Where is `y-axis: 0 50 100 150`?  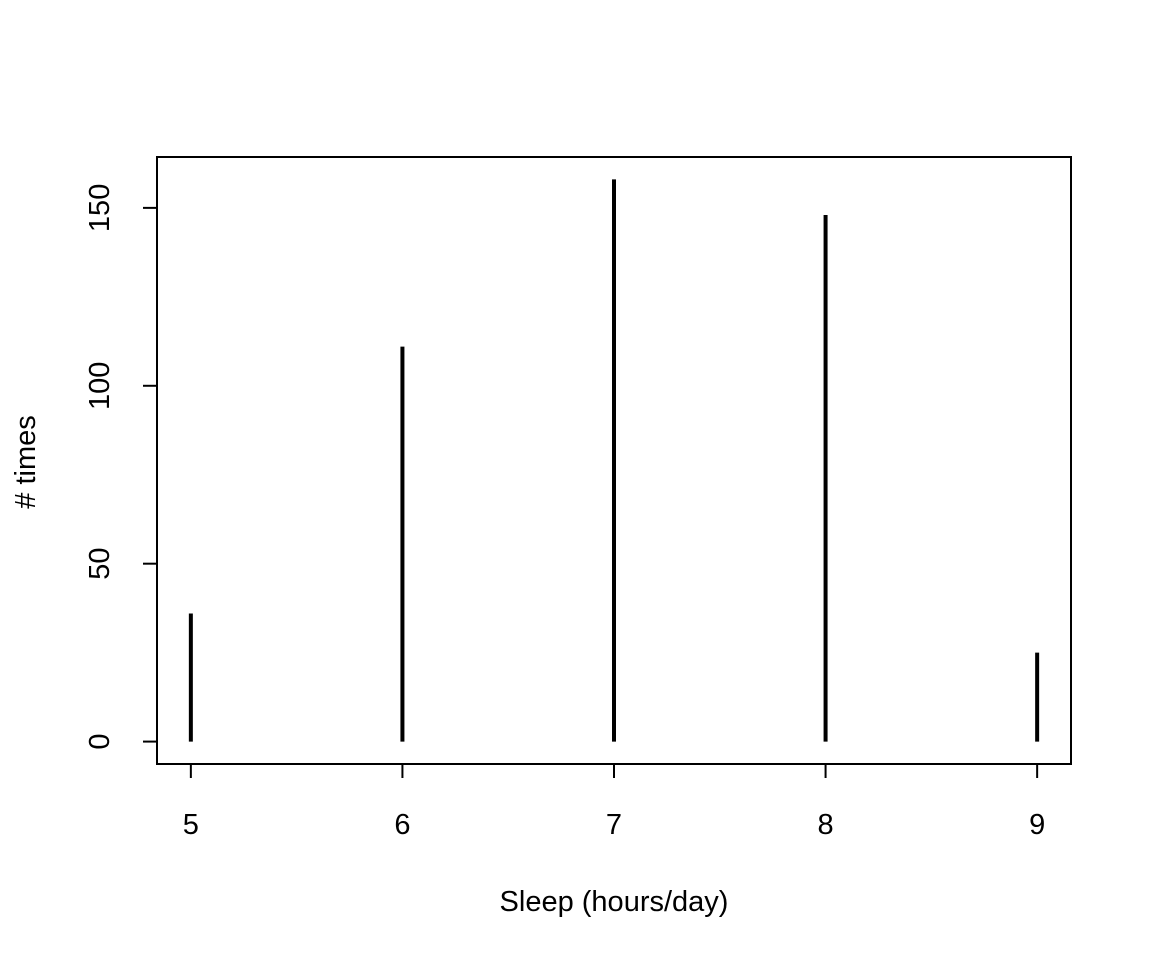
y-axis: 0 50 100 150 is located at coordinates (121, 467).